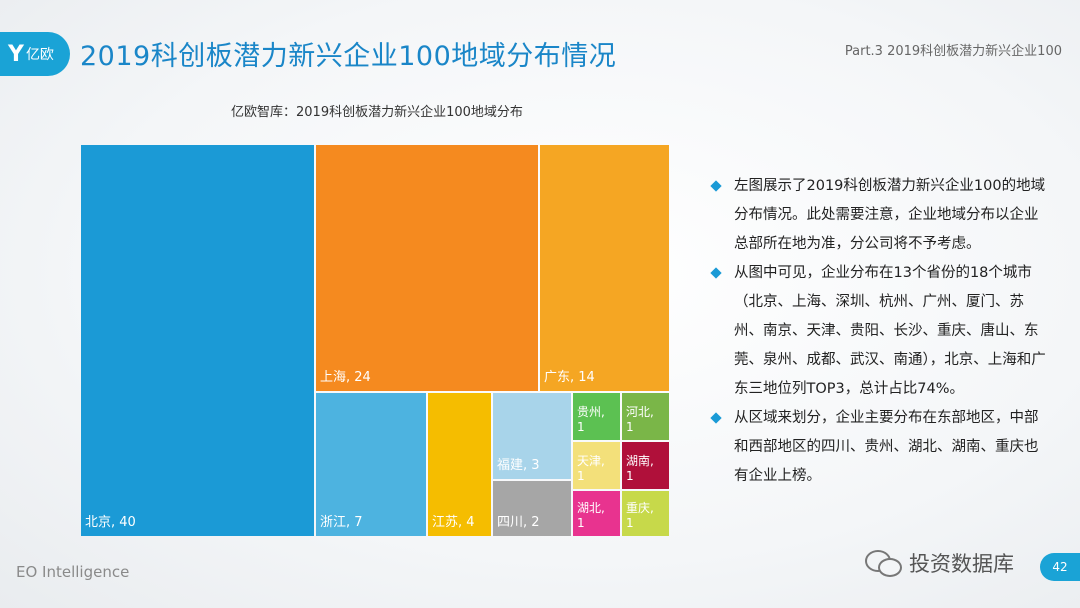  I want to click on treemap-label: 上海, 24, so click(345, 377).